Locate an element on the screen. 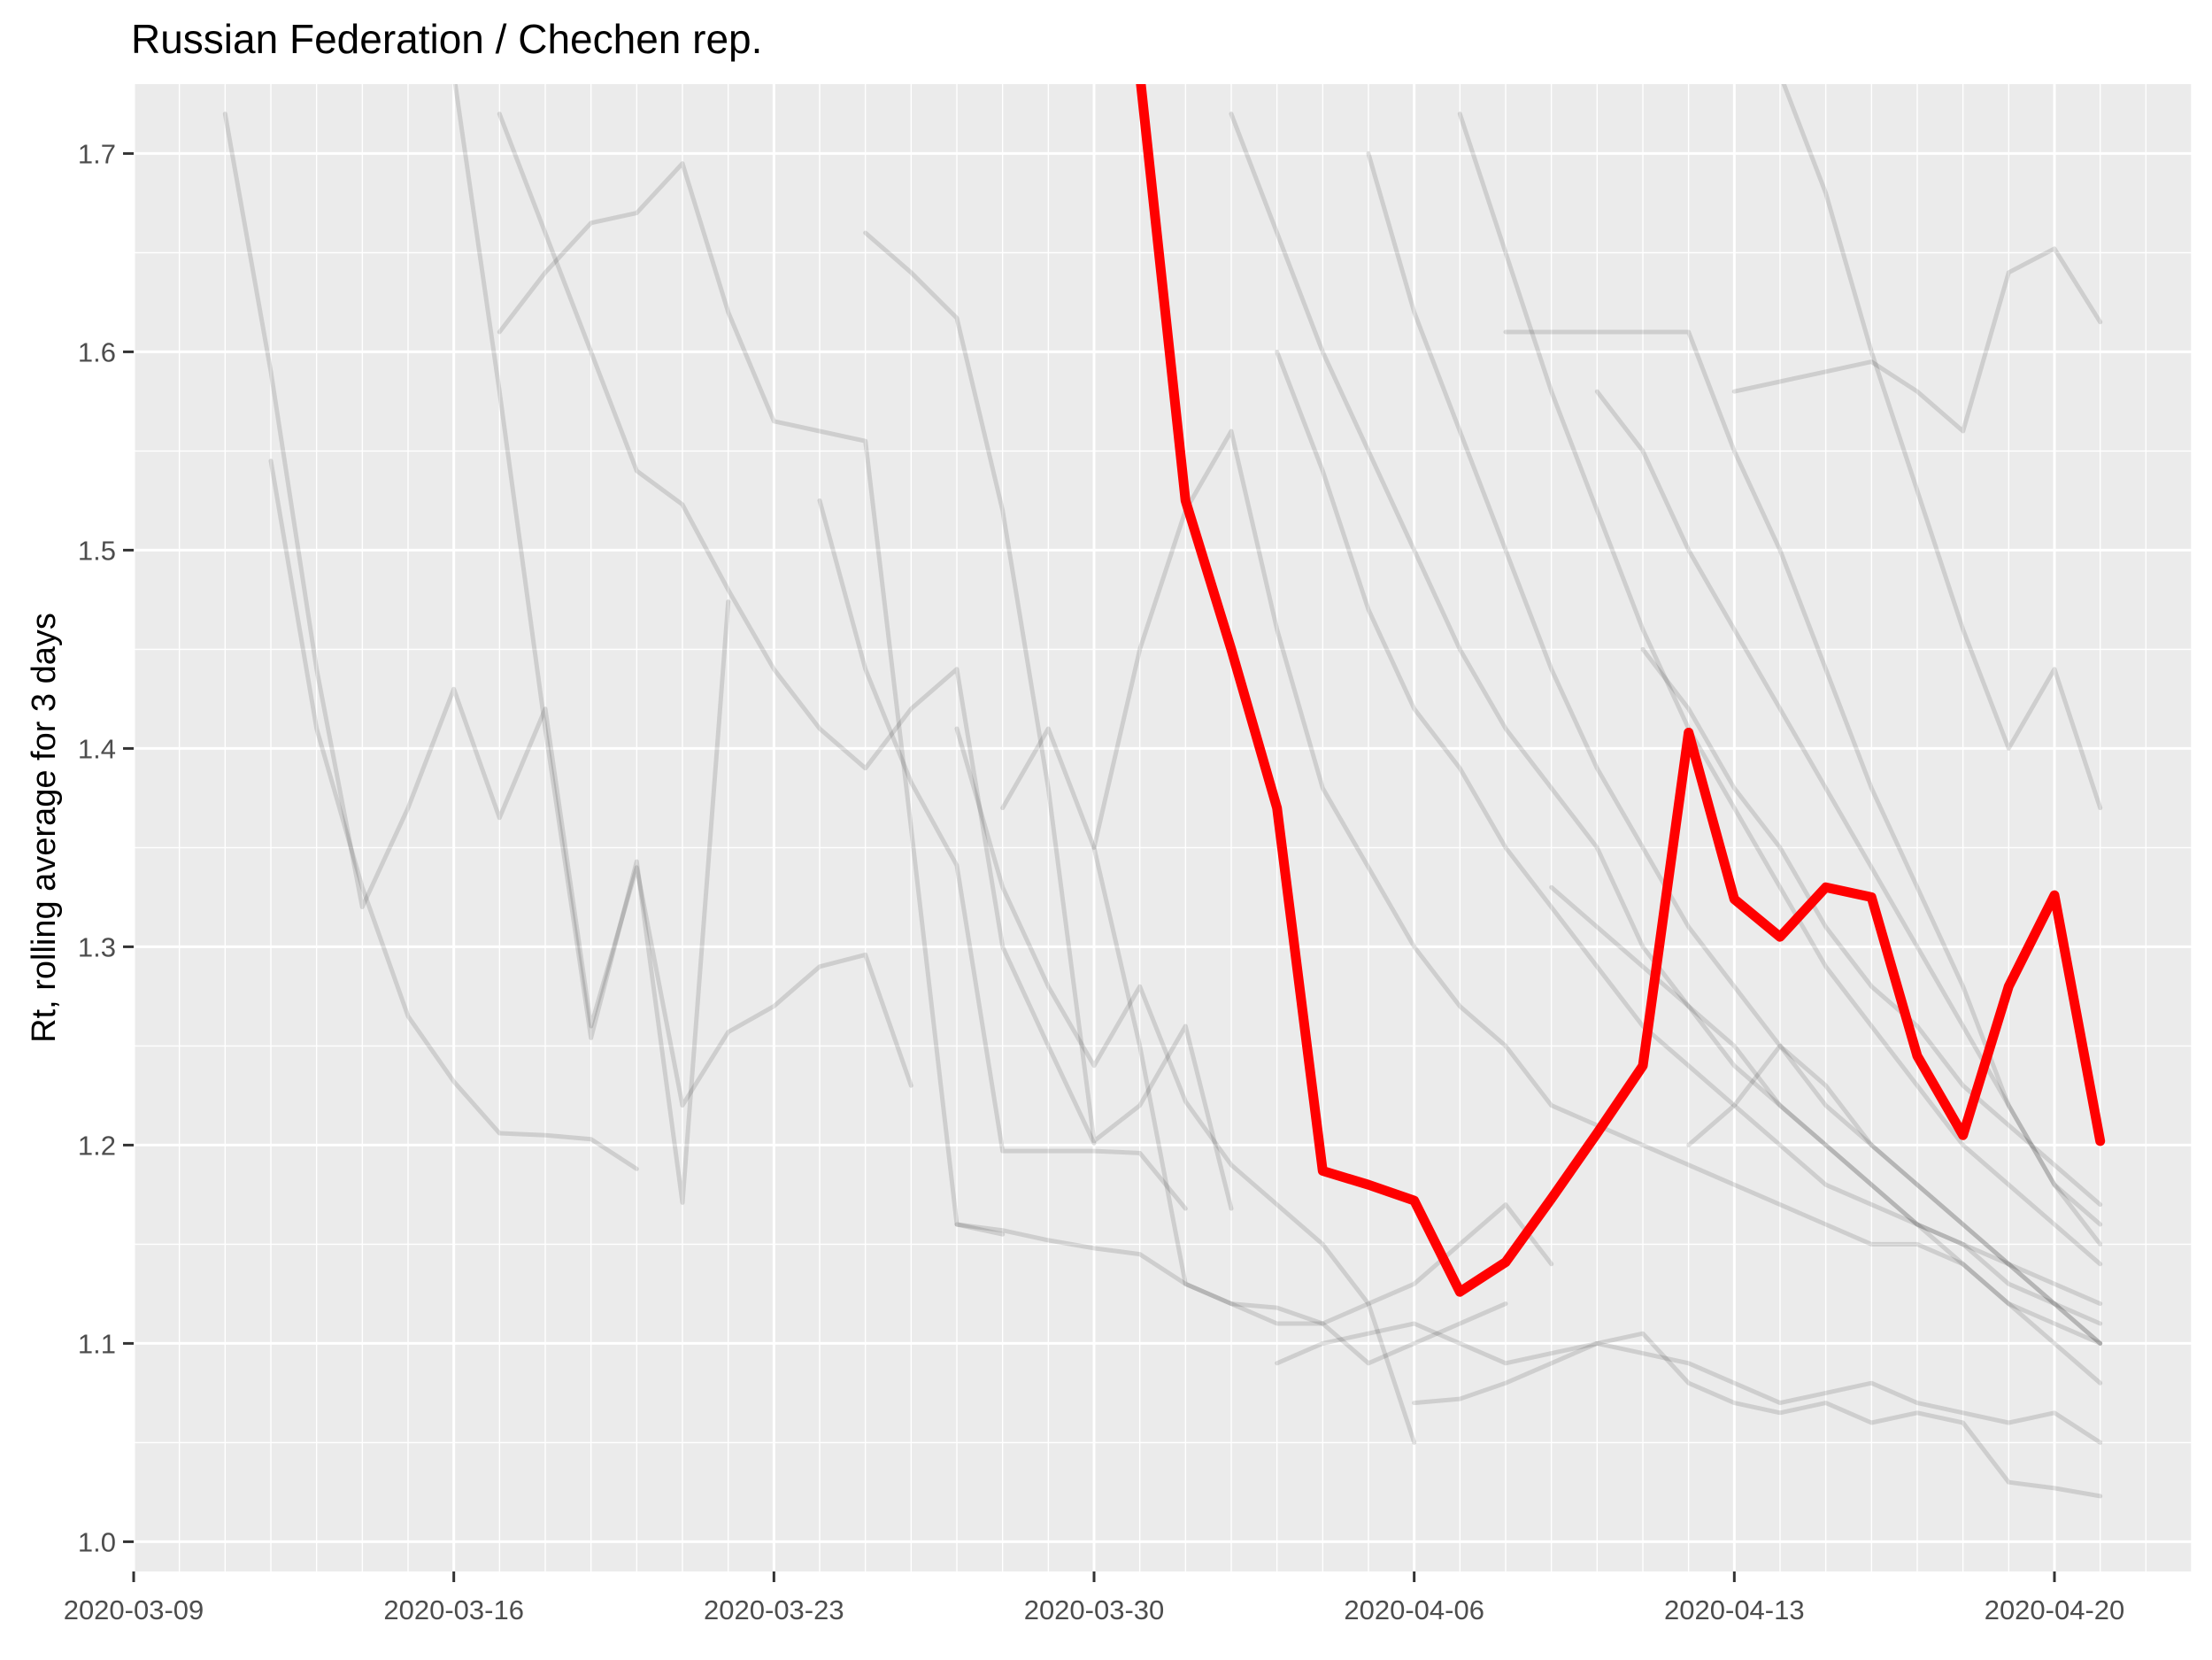 The height and width of the screenshot is (1660, 2212). y-tick-label: 1.1 is located at coordinates (97, 1343).